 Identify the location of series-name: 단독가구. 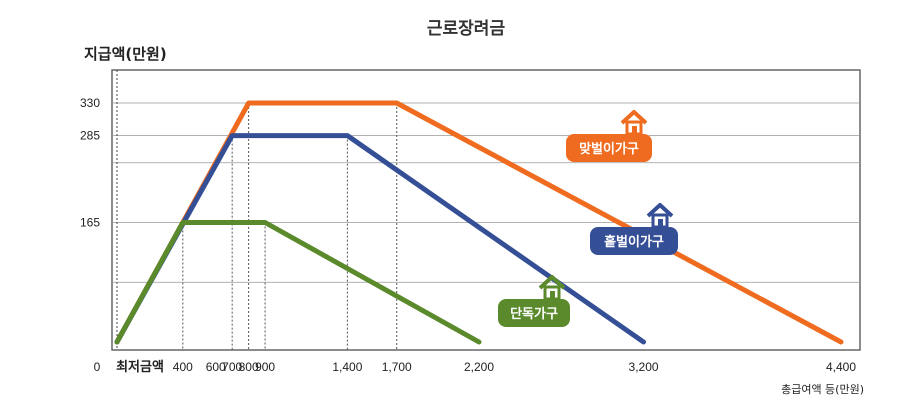
(534, 314).